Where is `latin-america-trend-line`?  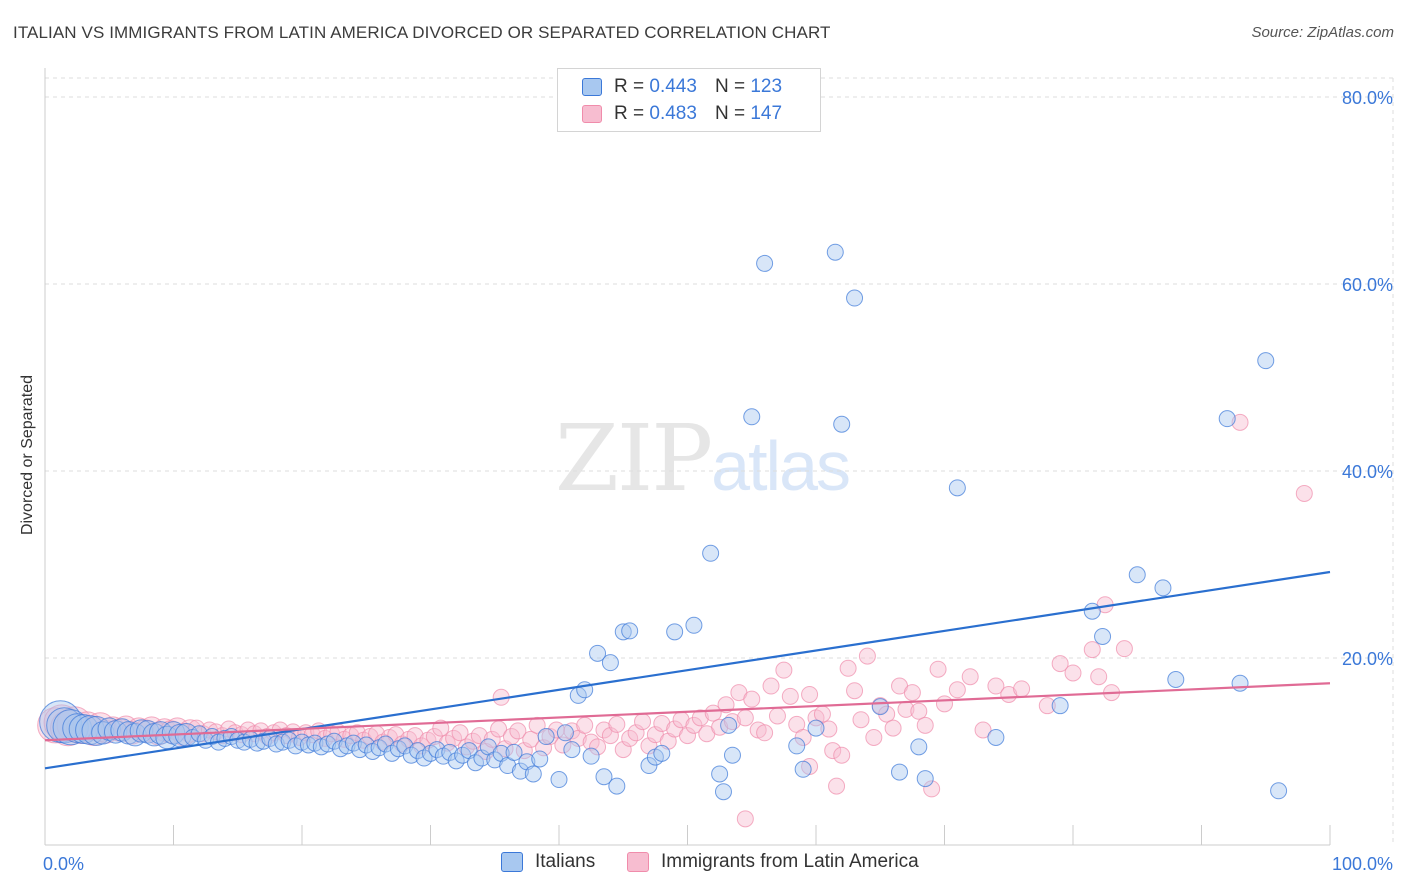 latin-america-trend-line is located at coordinates (687, 712).